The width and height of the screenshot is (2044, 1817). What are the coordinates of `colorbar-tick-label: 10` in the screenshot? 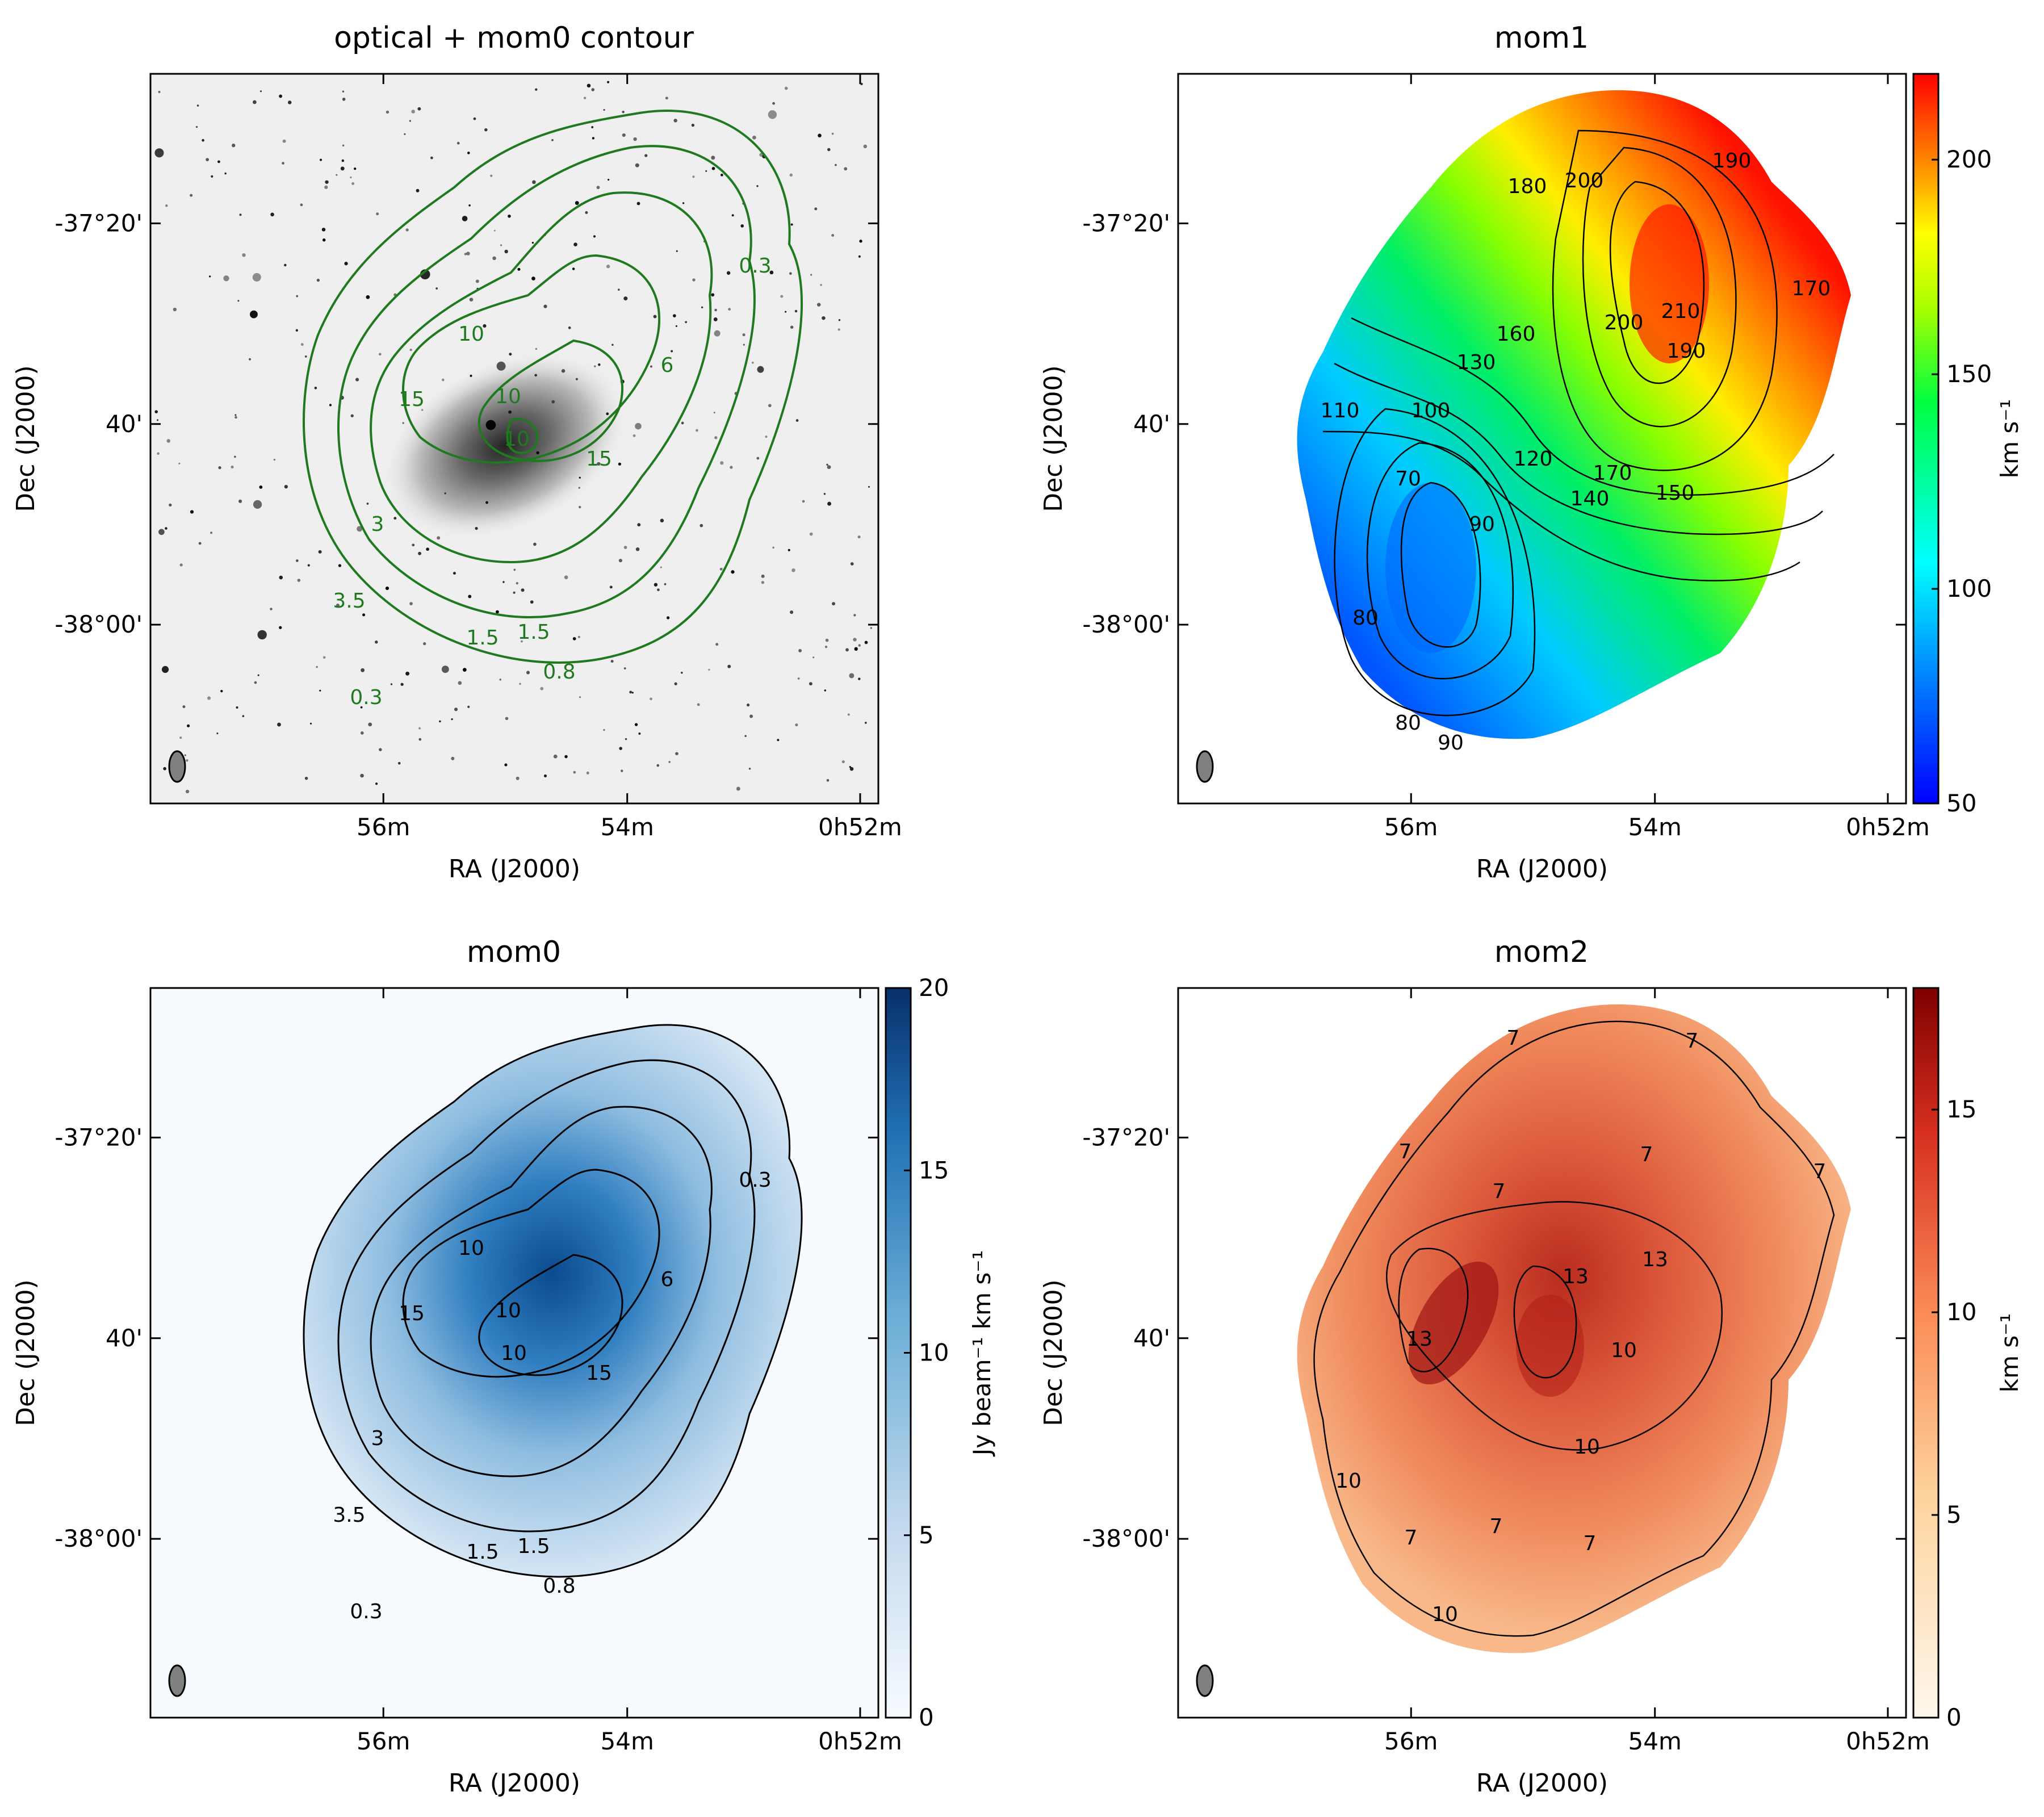 It's located at (1961, 1312).